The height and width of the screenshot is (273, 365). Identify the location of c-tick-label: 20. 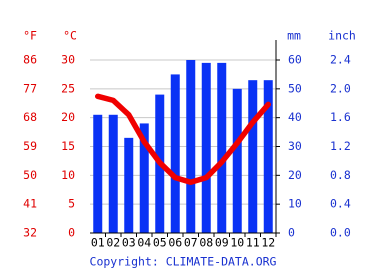
(68, 117).